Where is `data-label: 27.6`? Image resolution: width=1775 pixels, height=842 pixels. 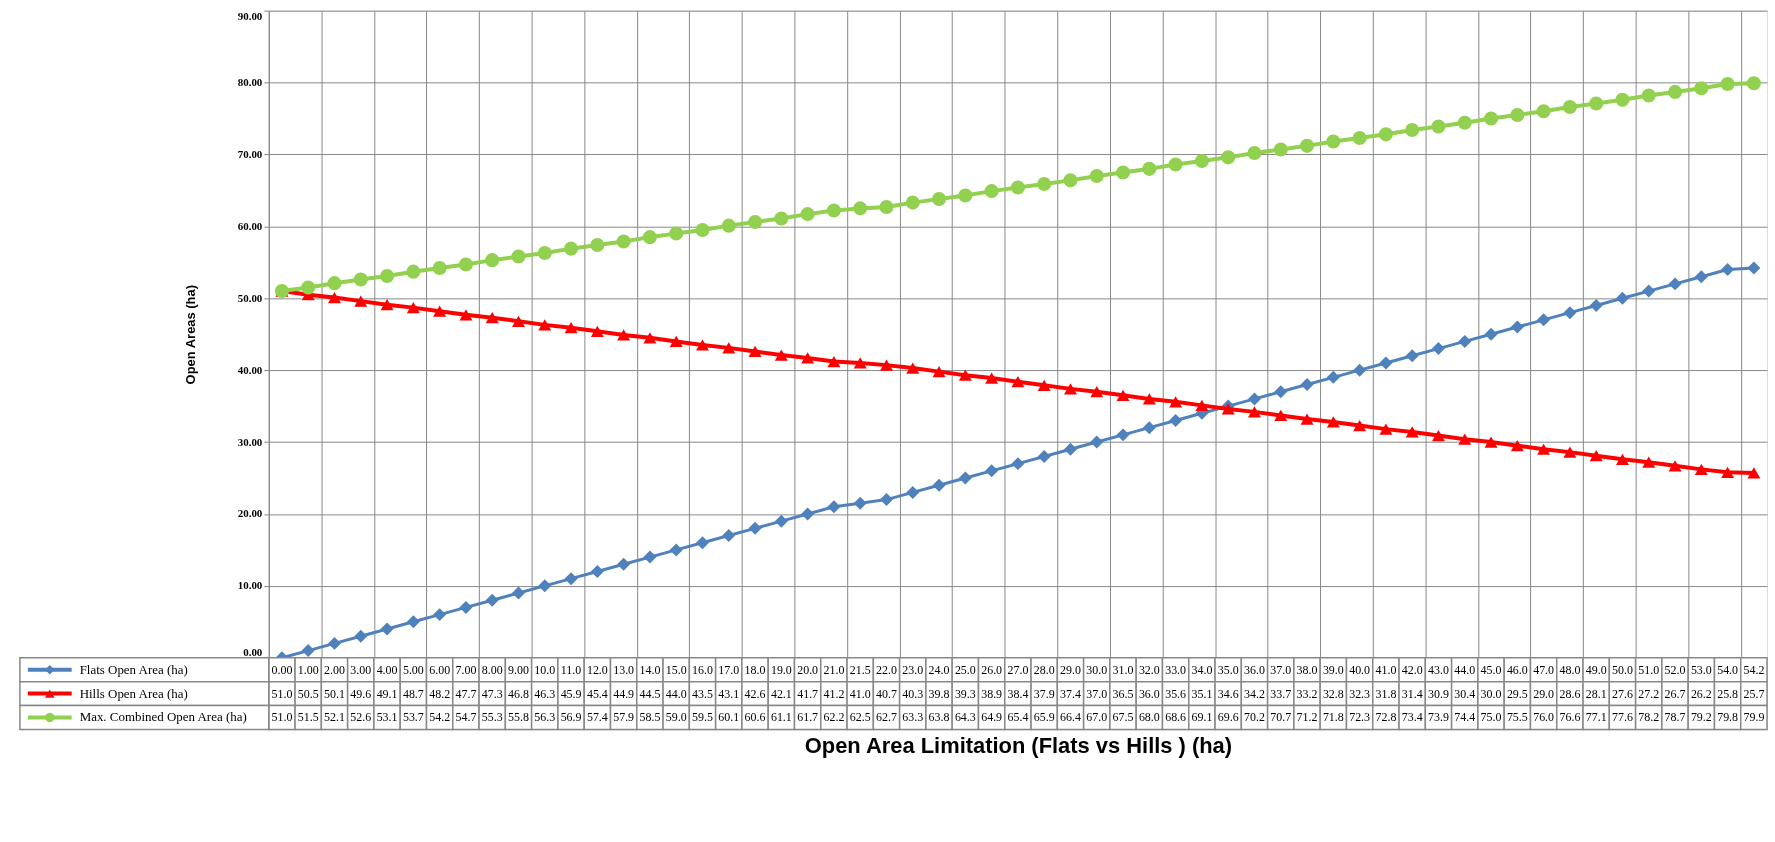 data-label: 27.6 is located at coordinates (1622, 693).